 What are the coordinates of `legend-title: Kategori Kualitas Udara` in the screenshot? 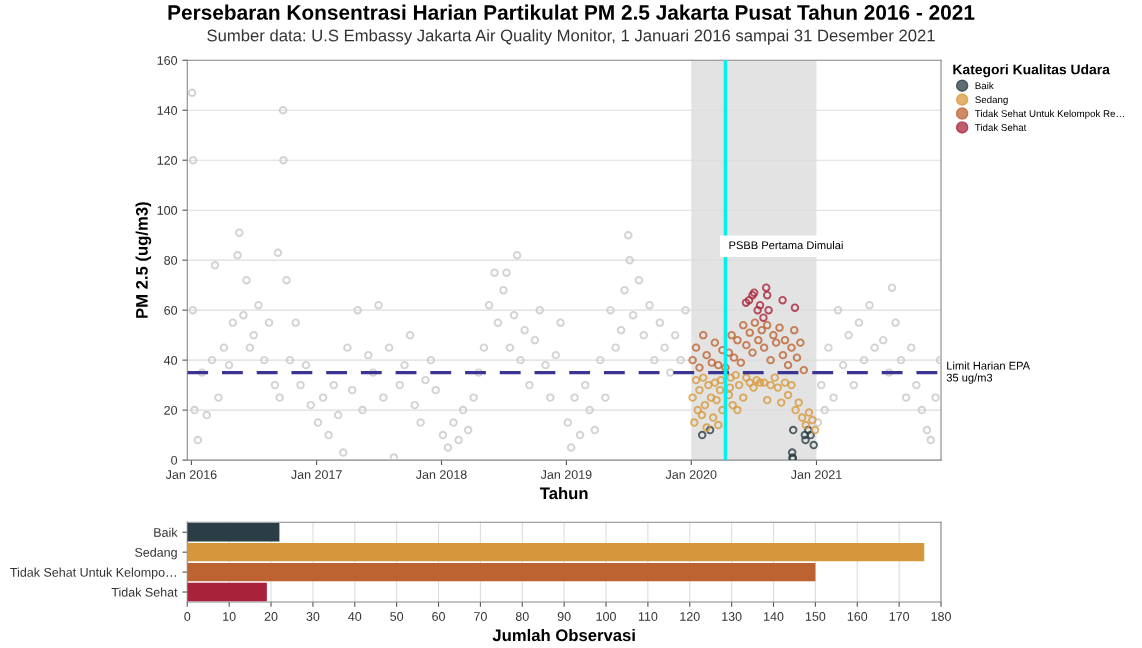 It's located at (1031, 71).